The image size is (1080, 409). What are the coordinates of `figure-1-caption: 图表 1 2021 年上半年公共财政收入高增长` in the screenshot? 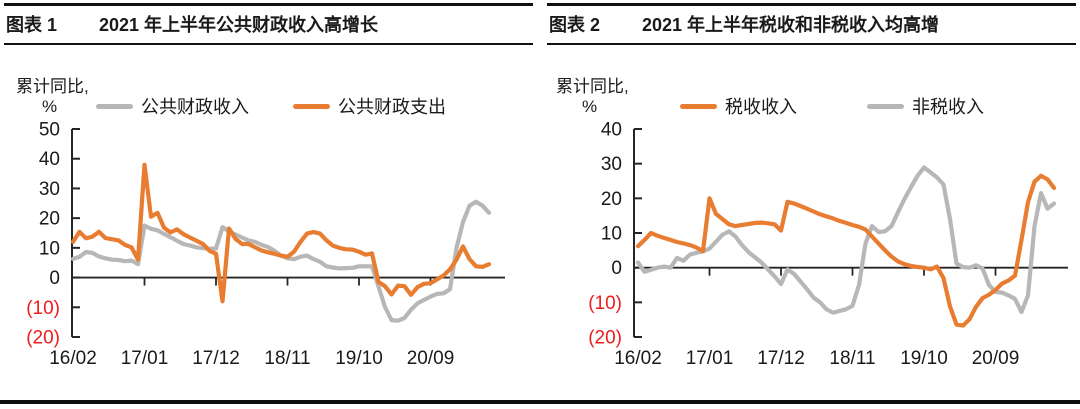 It's located at (268, 24).